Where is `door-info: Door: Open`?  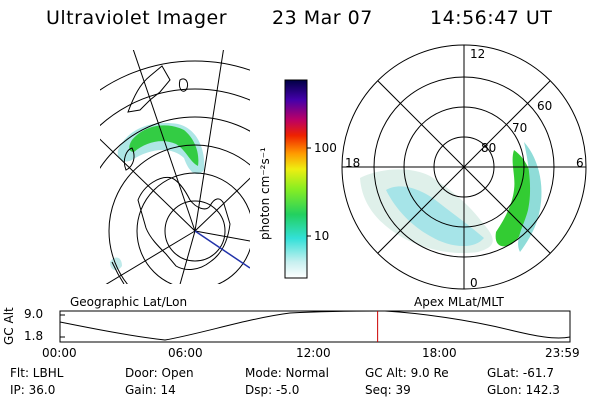 door-info: Door: Open is located at coordinates (159, 373).